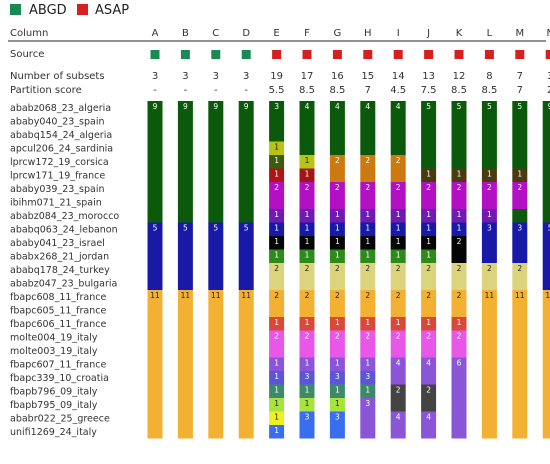 This screenshot has height=464, width=550. Describe the element at coordinates (54, 338) in the screenshot. I see `row-label: molte004_19_italy` at that location.